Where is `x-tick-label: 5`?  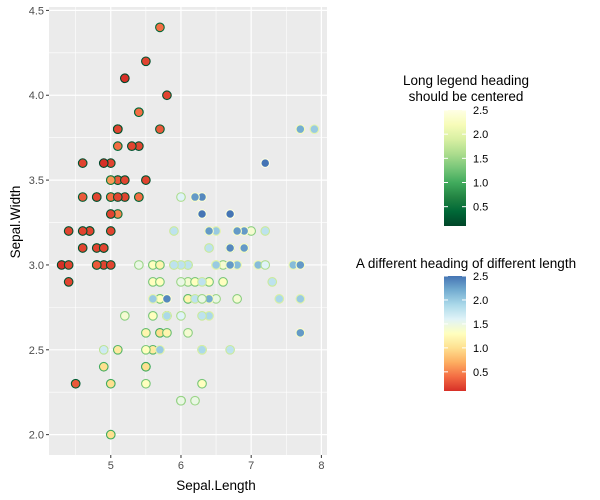 x-tick-label: 5 is located at coordinates (111, 466).